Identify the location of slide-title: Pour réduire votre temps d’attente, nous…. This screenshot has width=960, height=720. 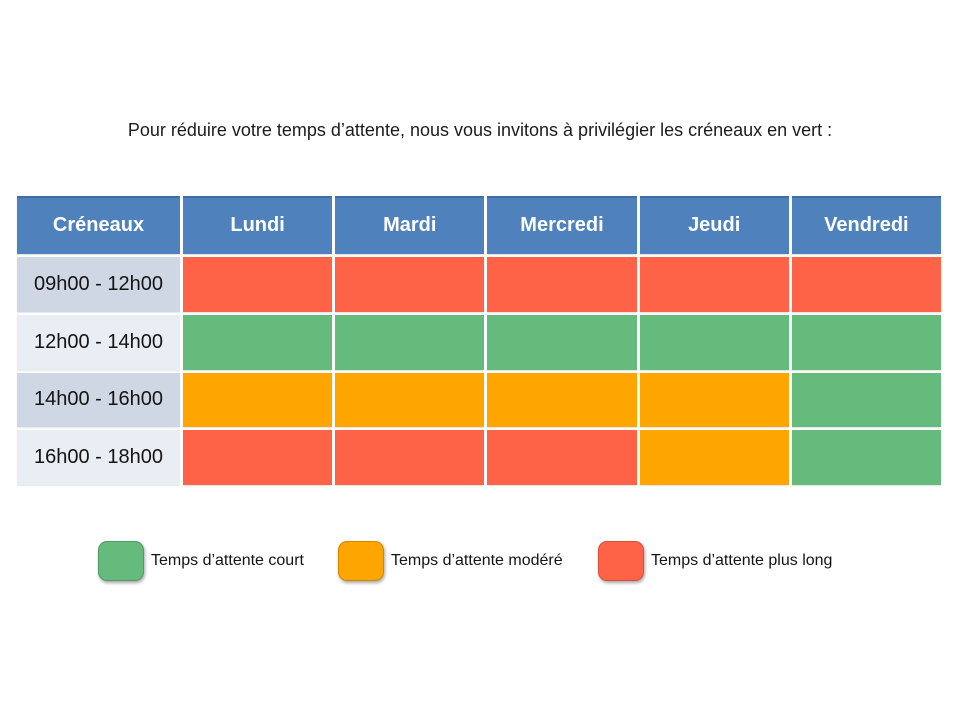
(480, 130).